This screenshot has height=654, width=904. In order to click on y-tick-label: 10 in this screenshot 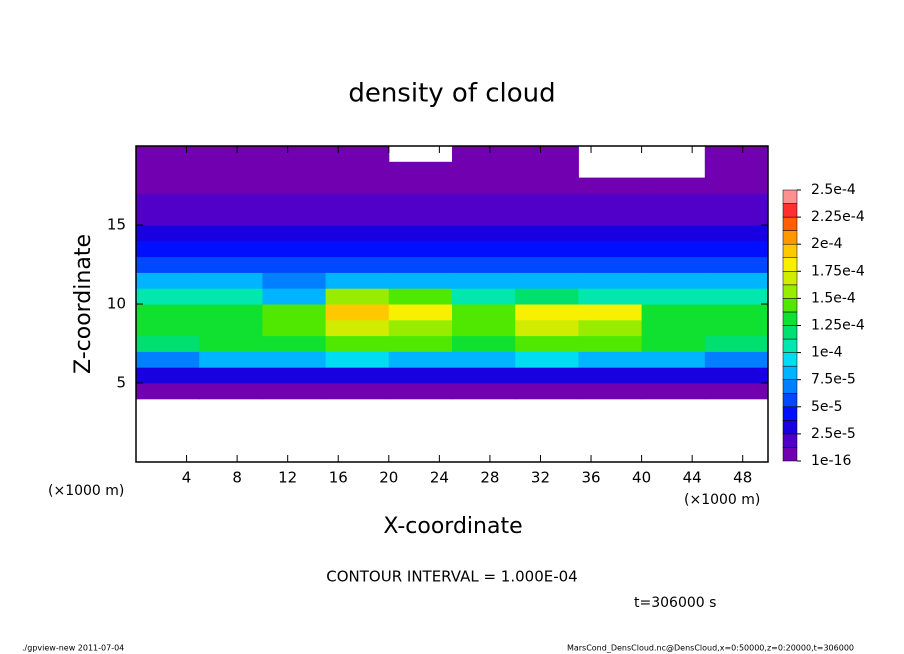, I will do `click(116, 304)`.